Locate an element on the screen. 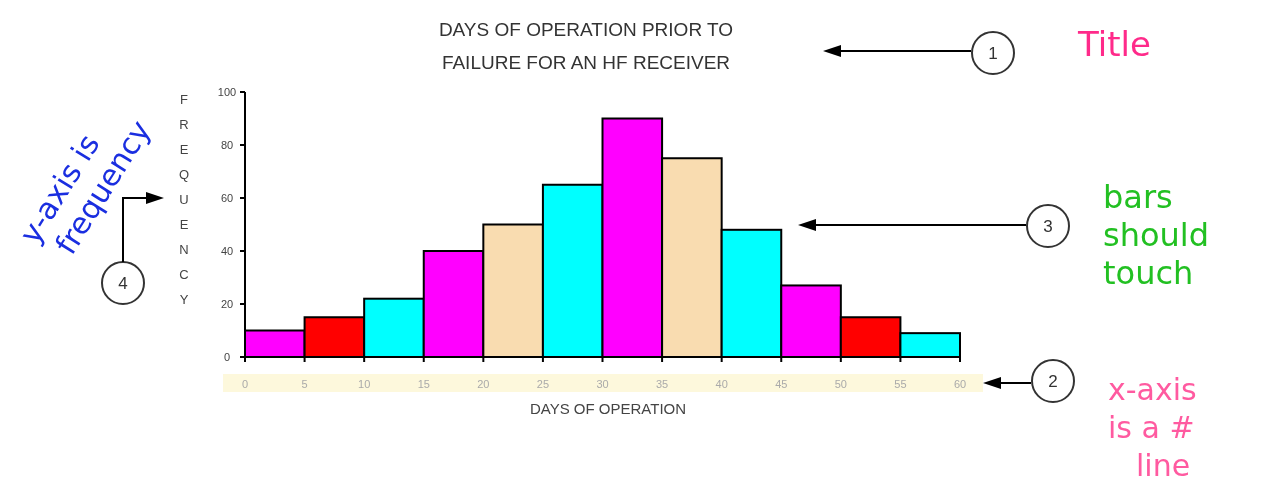 Image resolution: width=1277 pixels, height=495 pixels. text: FREQUENCY is located at coordinates (184, 199).